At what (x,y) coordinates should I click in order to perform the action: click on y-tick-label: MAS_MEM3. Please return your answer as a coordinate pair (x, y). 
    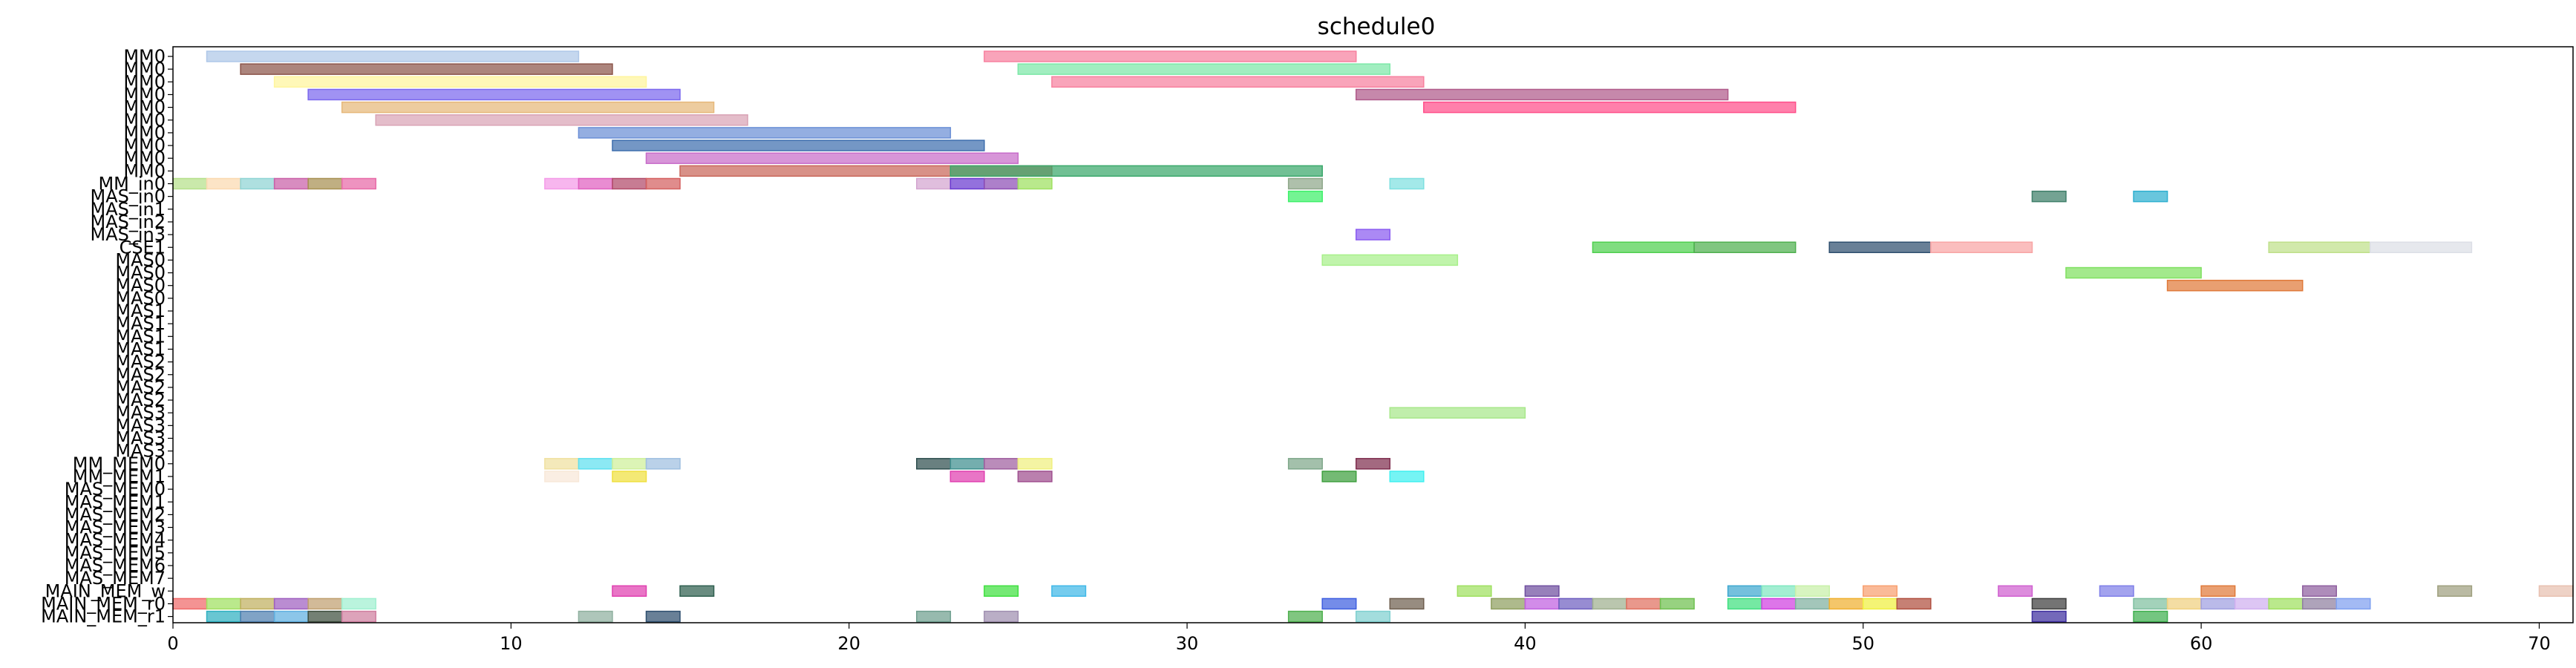
    Looking at the image, I should click on (115, 527).